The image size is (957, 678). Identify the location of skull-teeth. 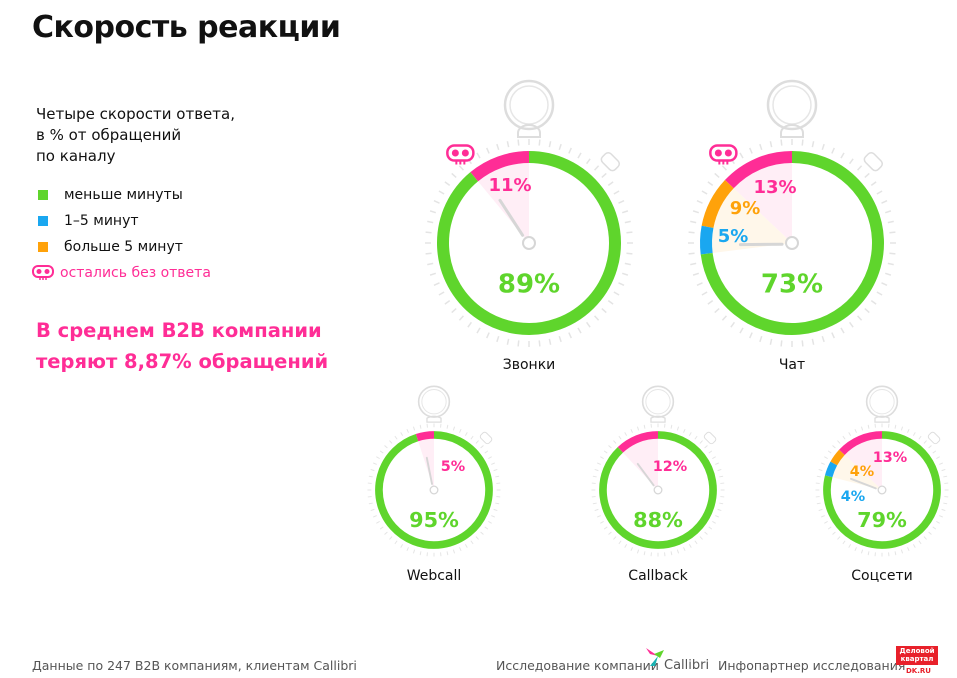
(723, 162).